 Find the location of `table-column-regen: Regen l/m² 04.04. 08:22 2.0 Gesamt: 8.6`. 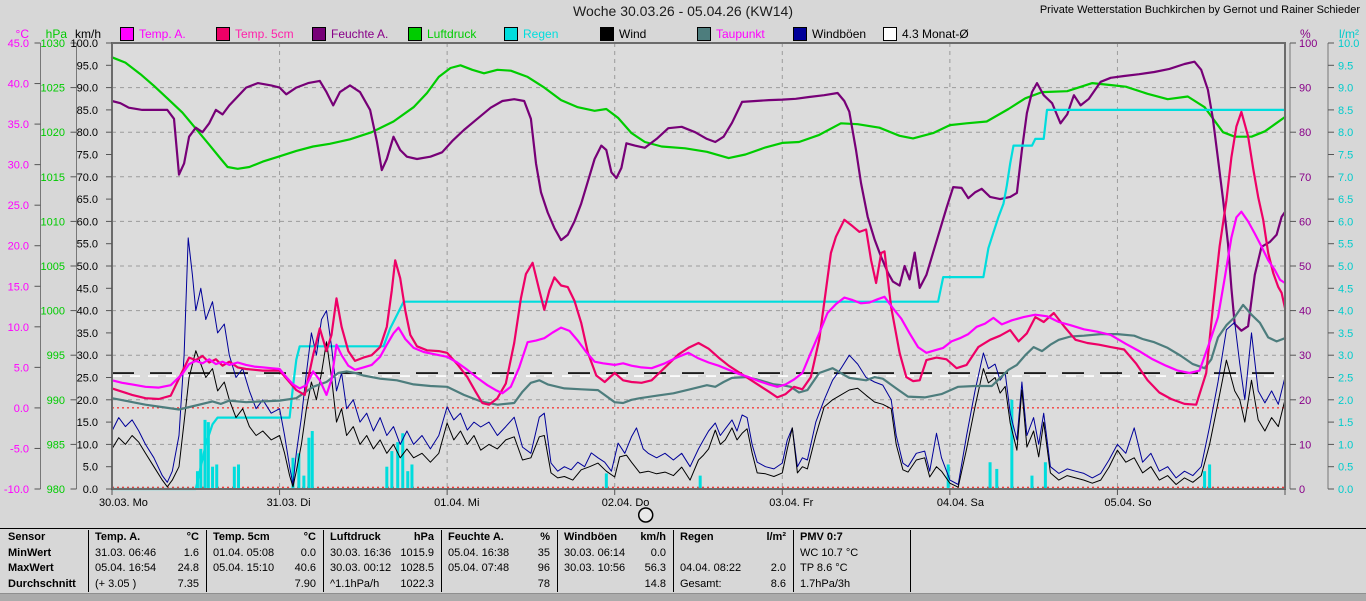

table-column-regen: Regen l/m² 04.04. 08:22 2.0 Gesamt: 8.6 is located at coordinates (733, 561).